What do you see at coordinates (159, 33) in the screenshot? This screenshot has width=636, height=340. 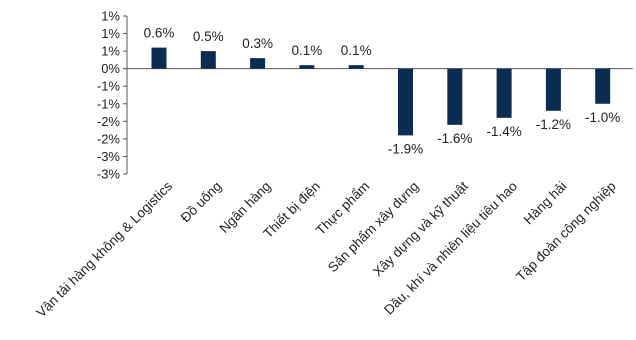 I see `data-label: 0.6%` at bounding box center [159, 33].